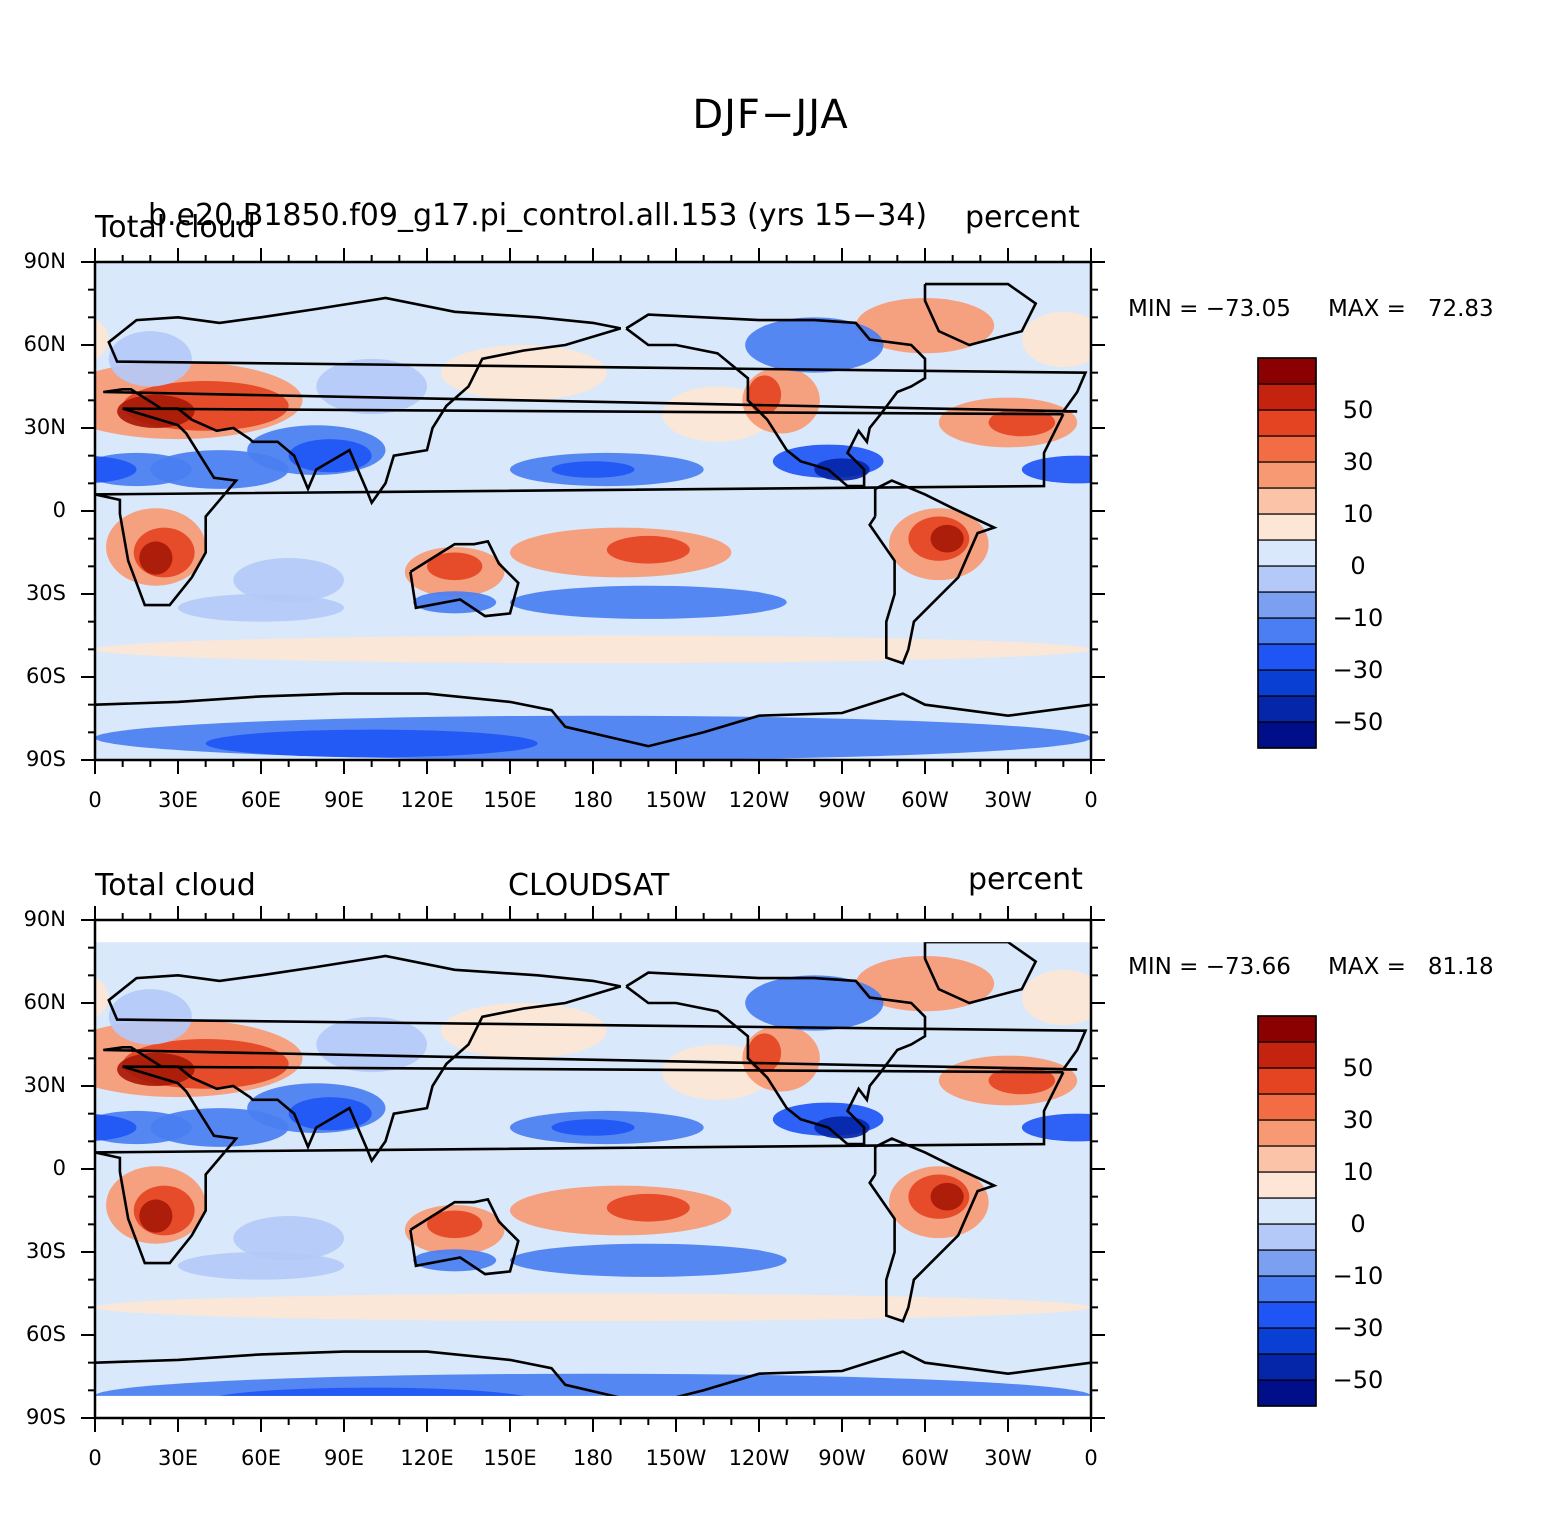 The width and height of the screenshot is (1541, 1538). I want to click on lon-label: 30E, so click(178, 1458).